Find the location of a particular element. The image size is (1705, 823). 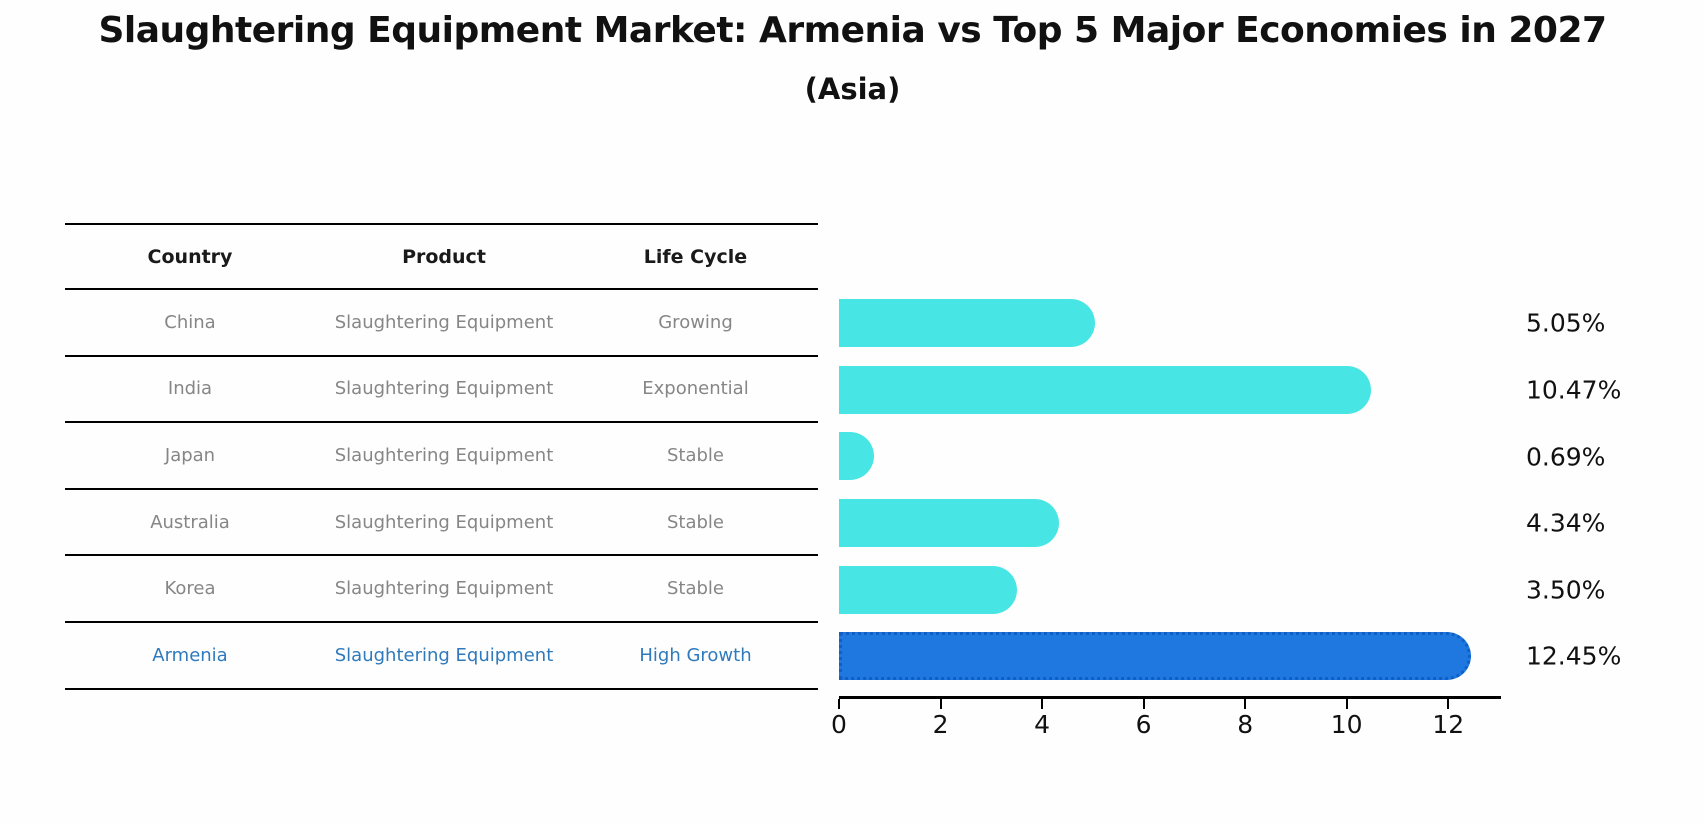

column-header-product: Product is located at coordinates (444, 256).